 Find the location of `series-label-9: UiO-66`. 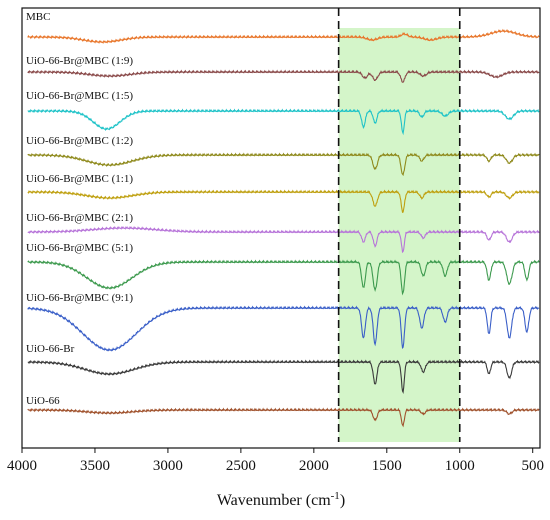

series-label-9: UiO-66 is located at coordinates (43, 401).